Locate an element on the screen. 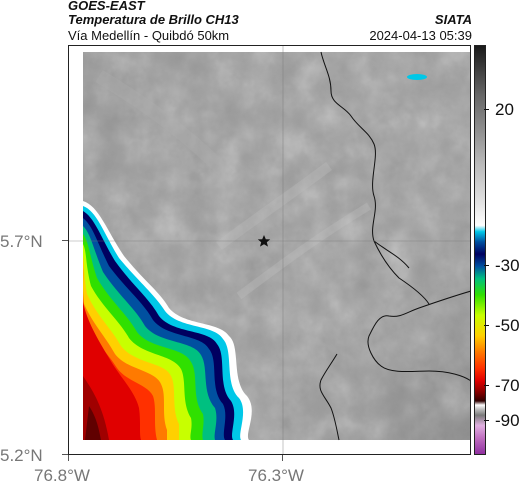 Image resolution: width=526 pixels, height=491 pixels. colorbar-label-20: 20 is located at coordinates (504, 109).